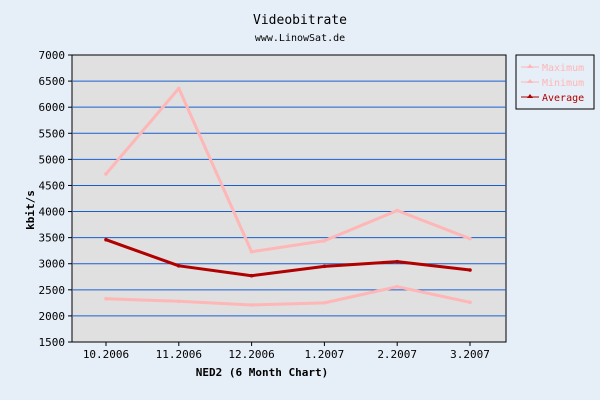  What do you see at coordinates (300, 20) in the screenshot?
I see `chart-title: Videobitrate` at bounding box center [300, 20].